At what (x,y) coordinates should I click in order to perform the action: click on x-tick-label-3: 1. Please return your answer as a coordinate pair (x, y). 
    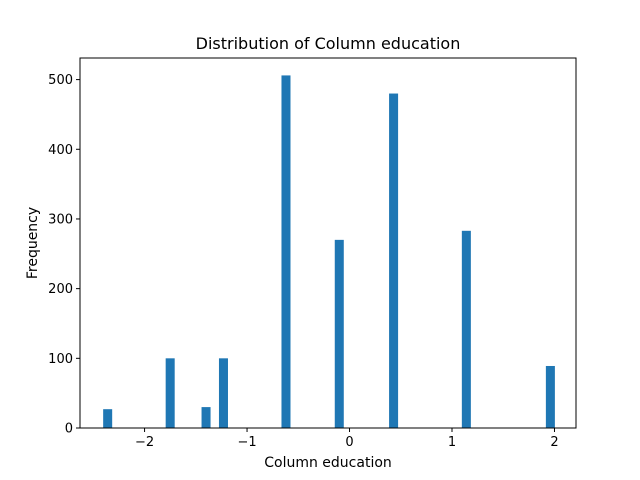
    Looking at the image, I should click on (452, 442).